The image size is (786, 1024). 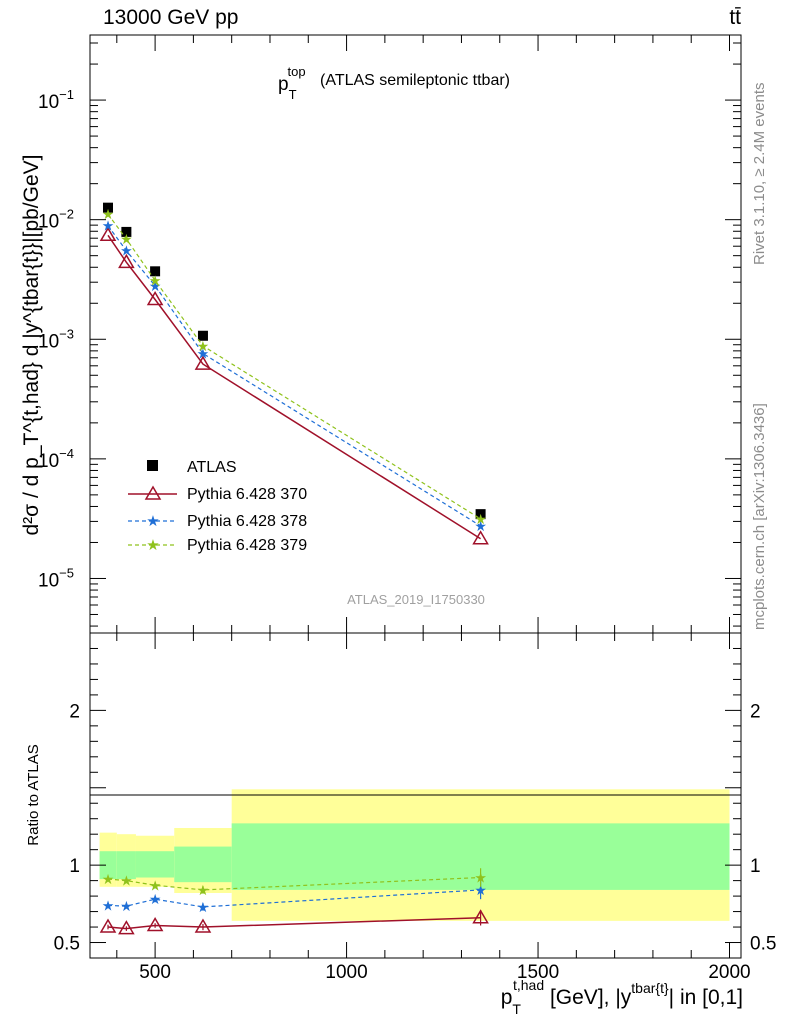 I want to click on main-marker-3-2: ★, so click(x=155, y=281).